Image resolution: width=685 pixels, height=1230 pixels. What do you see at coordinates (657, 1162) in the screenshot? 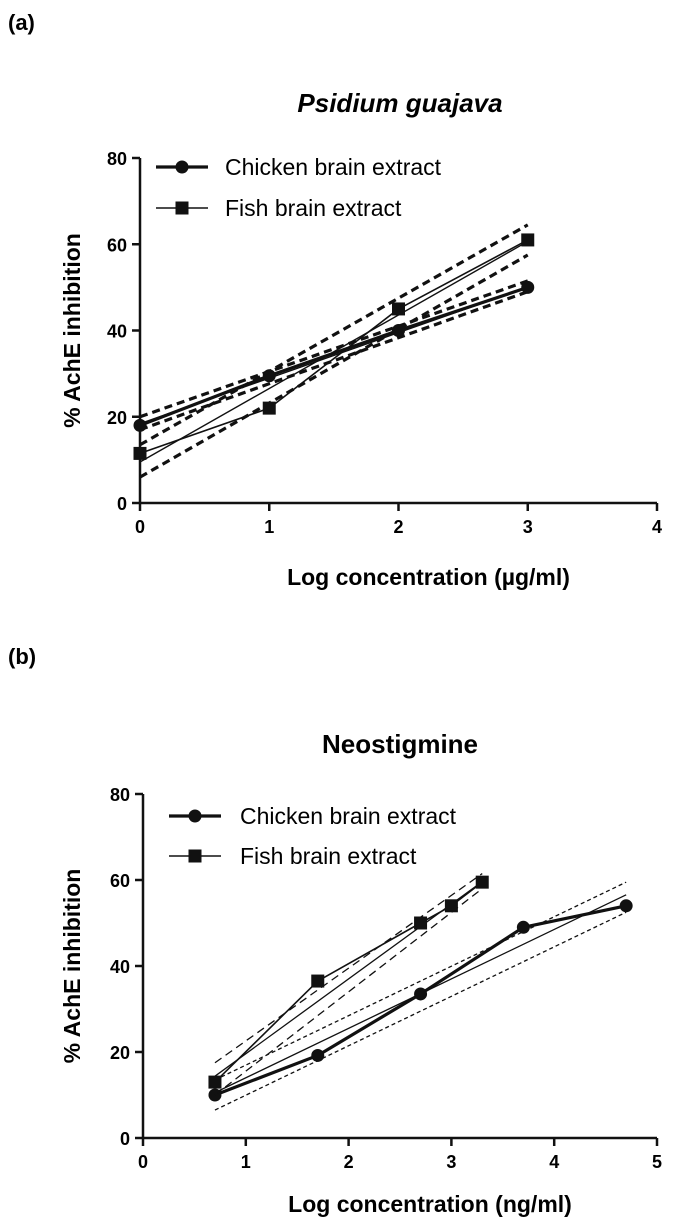
I see `x-tick-label: 5` at bounding box center [657, 1162].